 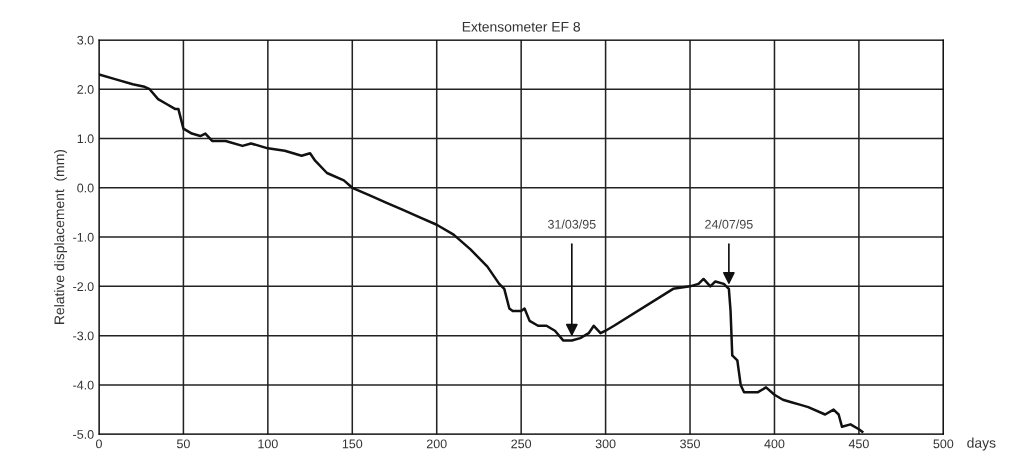 I want to click on annotation: 24/07/95, so click(x=729, y=224).